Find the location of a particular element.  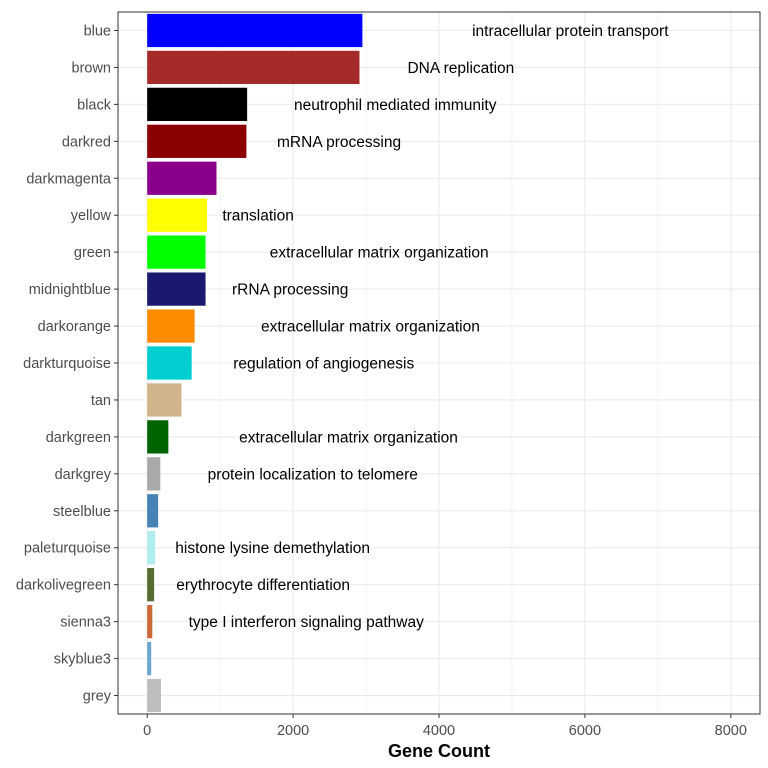

y-label-yellow: yellow is located at coordinates (91, 216).